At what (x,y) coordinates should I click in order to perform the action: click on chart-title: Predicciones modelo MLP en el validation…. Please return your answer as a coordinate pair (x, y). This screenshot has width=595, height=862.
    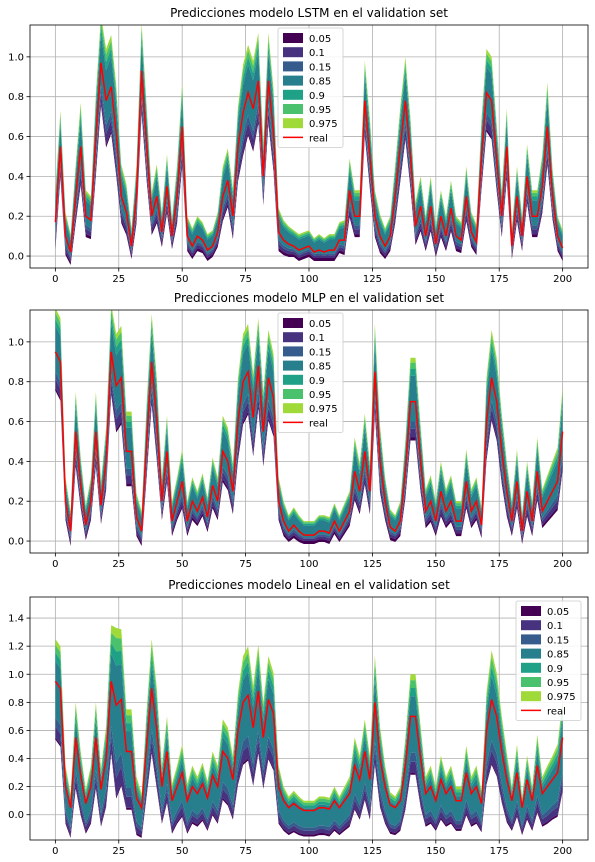
    Looking at the image, I should click on (309, 298).